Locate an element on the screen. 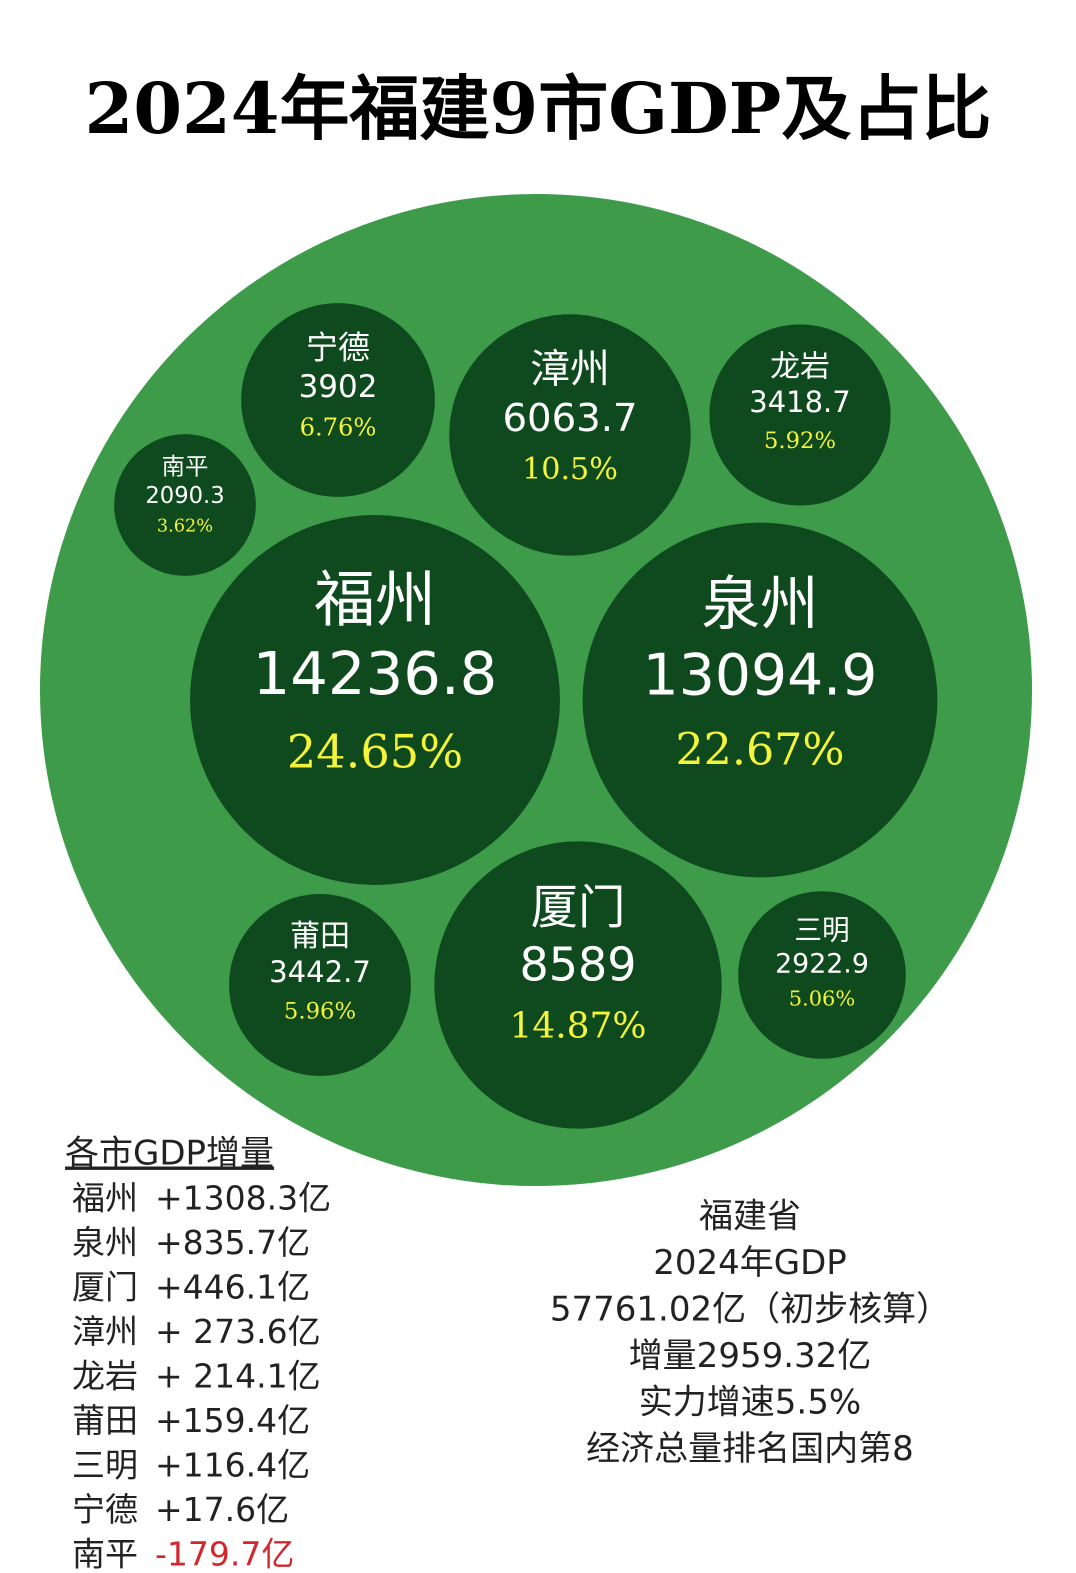  city-label: 南平 is located at coordinates (185, 467).